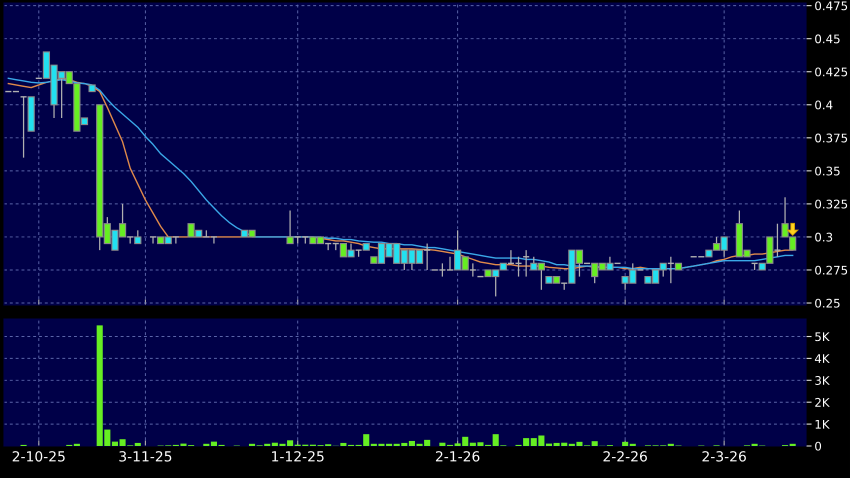  What do you see at coordinates (831, 204) in the screenshot?
I see `y-tick-label: 0.325` at bounding box center [831, 204].